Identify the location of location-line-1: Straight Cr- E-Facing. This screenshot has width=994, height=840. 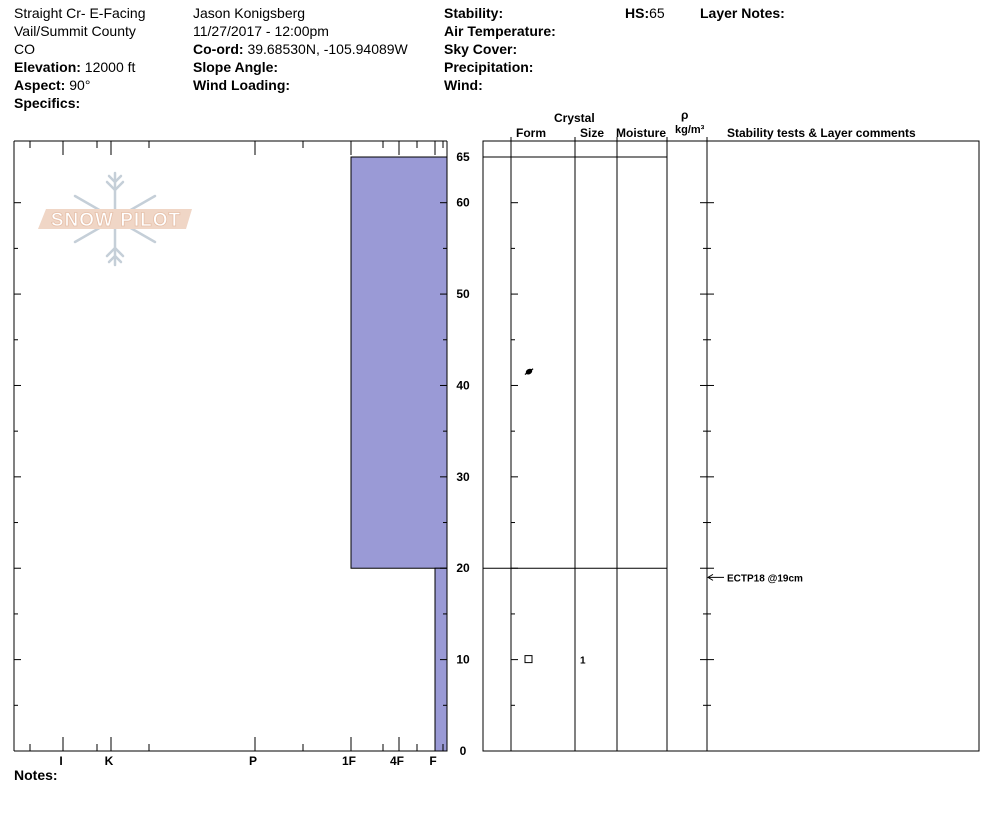
(80, 13).